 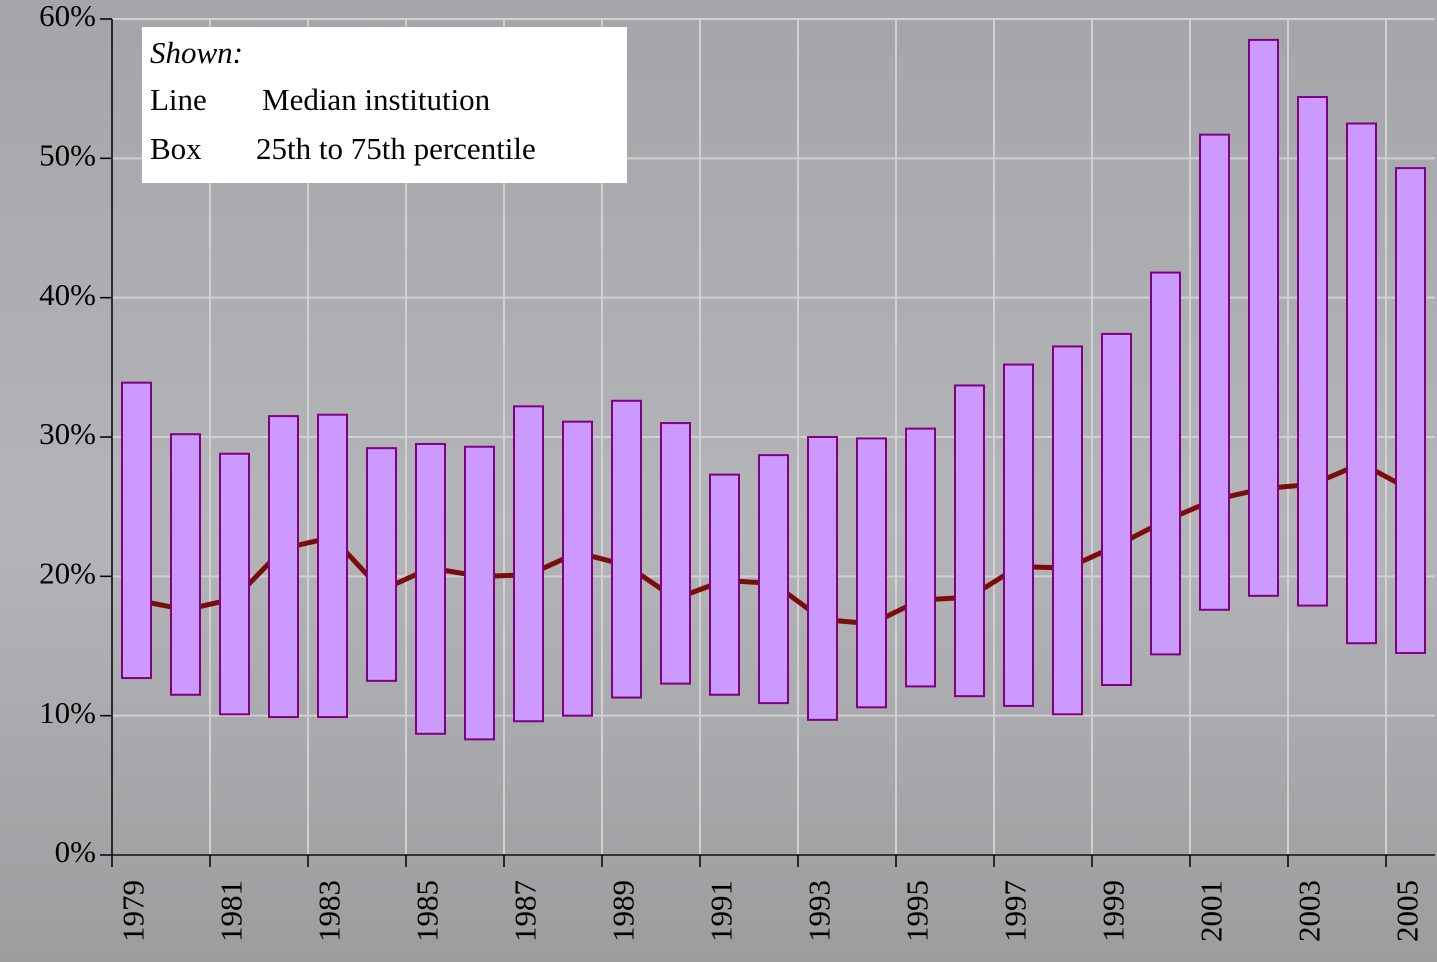 I want to click on x-tick-label: 1979, so click(x=133, y=911).